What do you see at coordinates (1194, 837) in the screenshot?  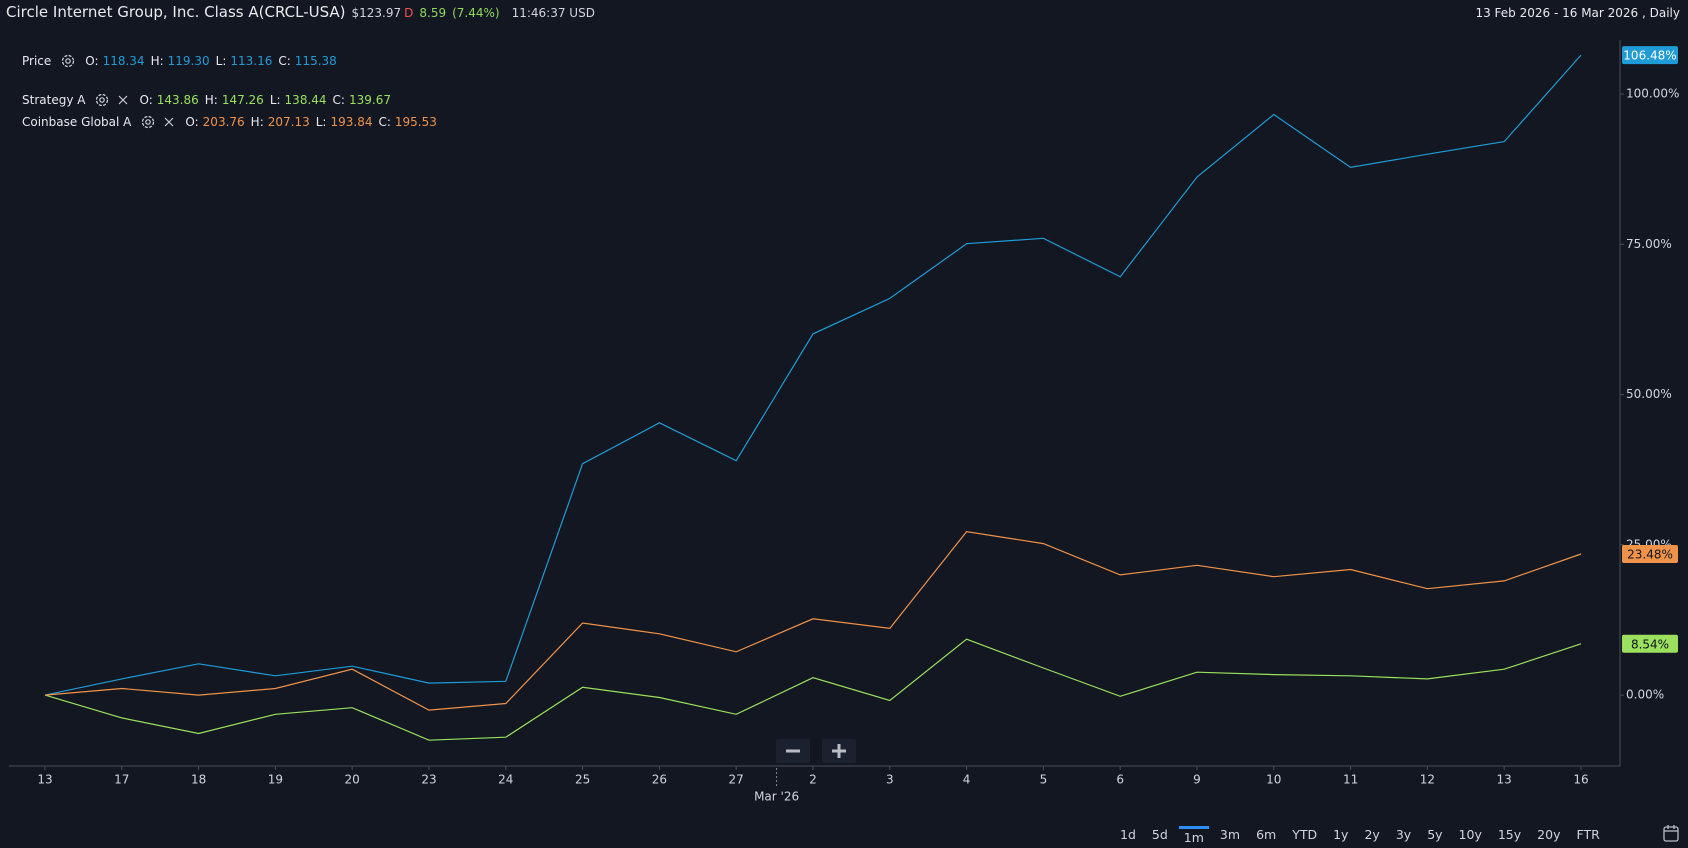 I see `range-button: 1m` at bounding box center [1194, 837].